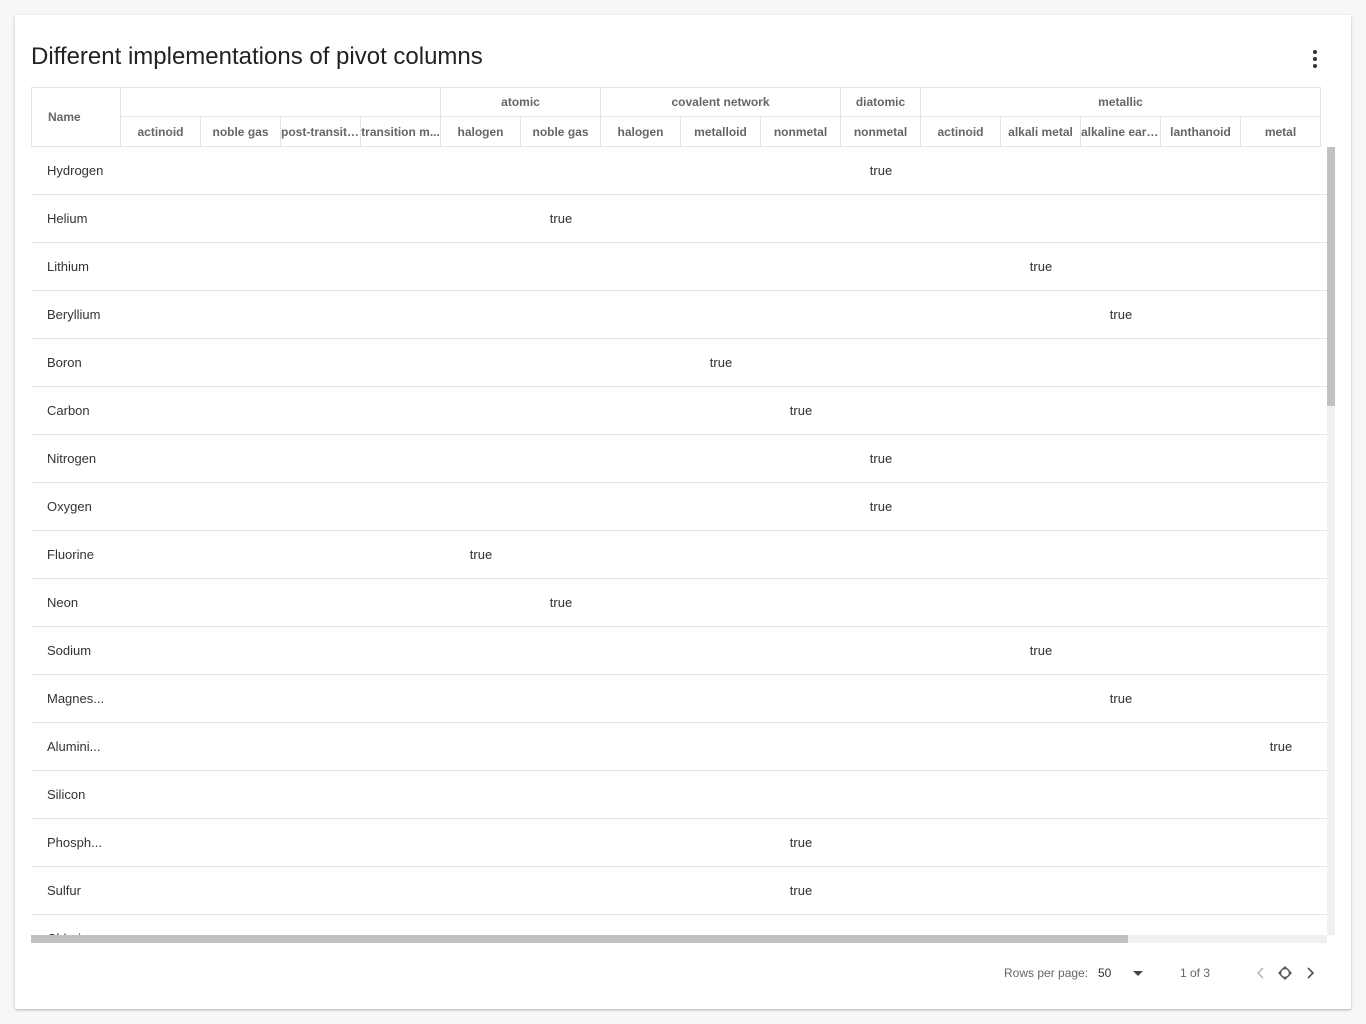 This screenshot has width=1366, height=1024. I want to click on table-row: Magnes... true, so click(679, 699).